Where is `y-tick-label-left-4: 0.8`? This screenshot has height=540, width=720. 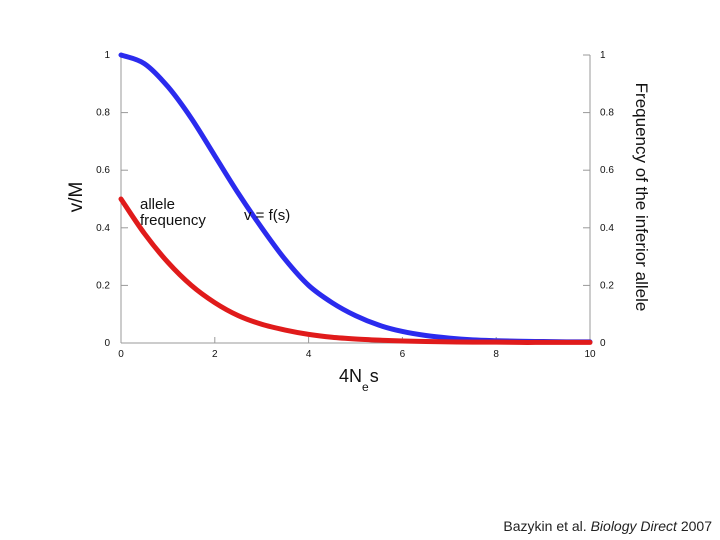
y-tick-label-left-4: 0.8 is located at coordinates (103, 113).